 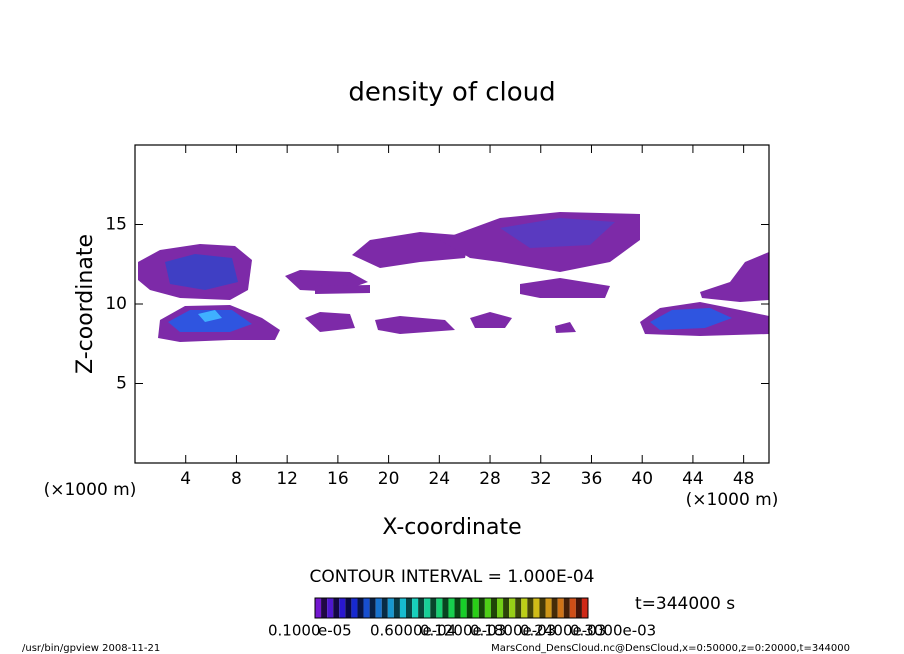 What do you see at coordinates (563, 631) in the screenshot?
I see `colorbar-label: 0.2400e-03` at bounding box center [563, 631].